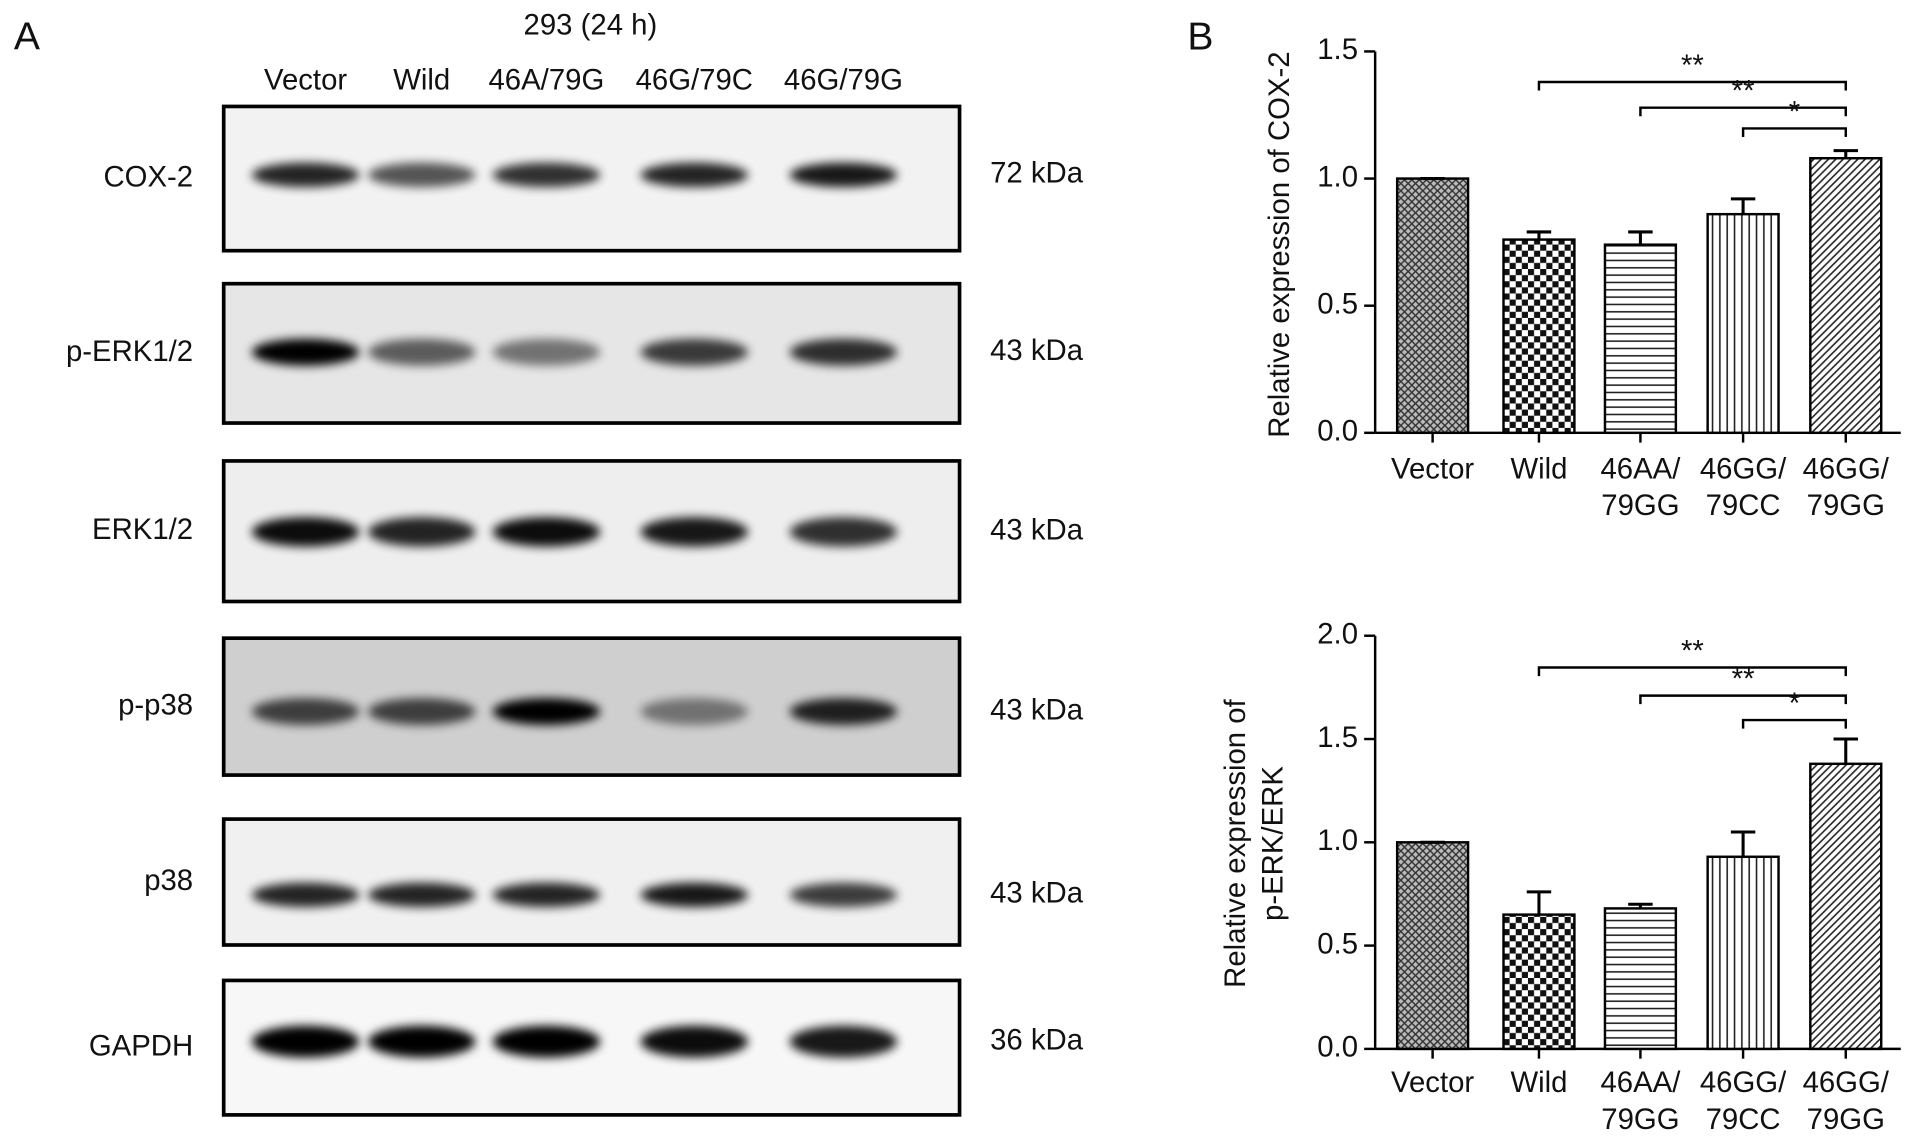 This screenshot has height=1148, width=1913. Describe the element at coordinates (129, 351) in the screenshot. I see `protein-label: p-ERK1/2` at that location.